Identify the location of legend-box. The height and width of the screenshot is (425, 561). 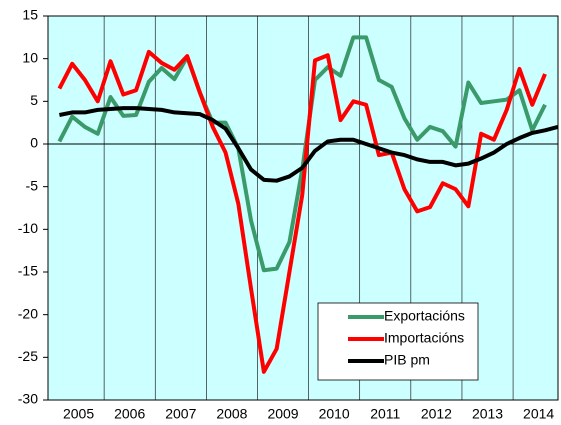
(398, 341).